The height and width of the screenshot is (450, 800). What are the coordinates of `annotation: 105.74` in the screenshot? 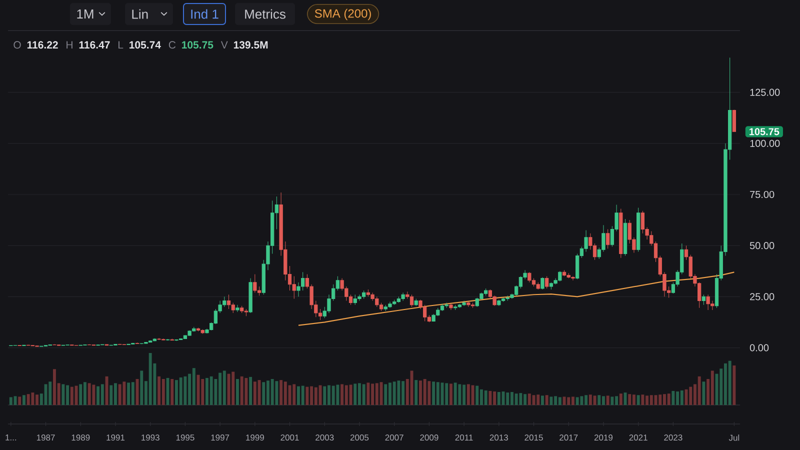 It's located at (145, 45).